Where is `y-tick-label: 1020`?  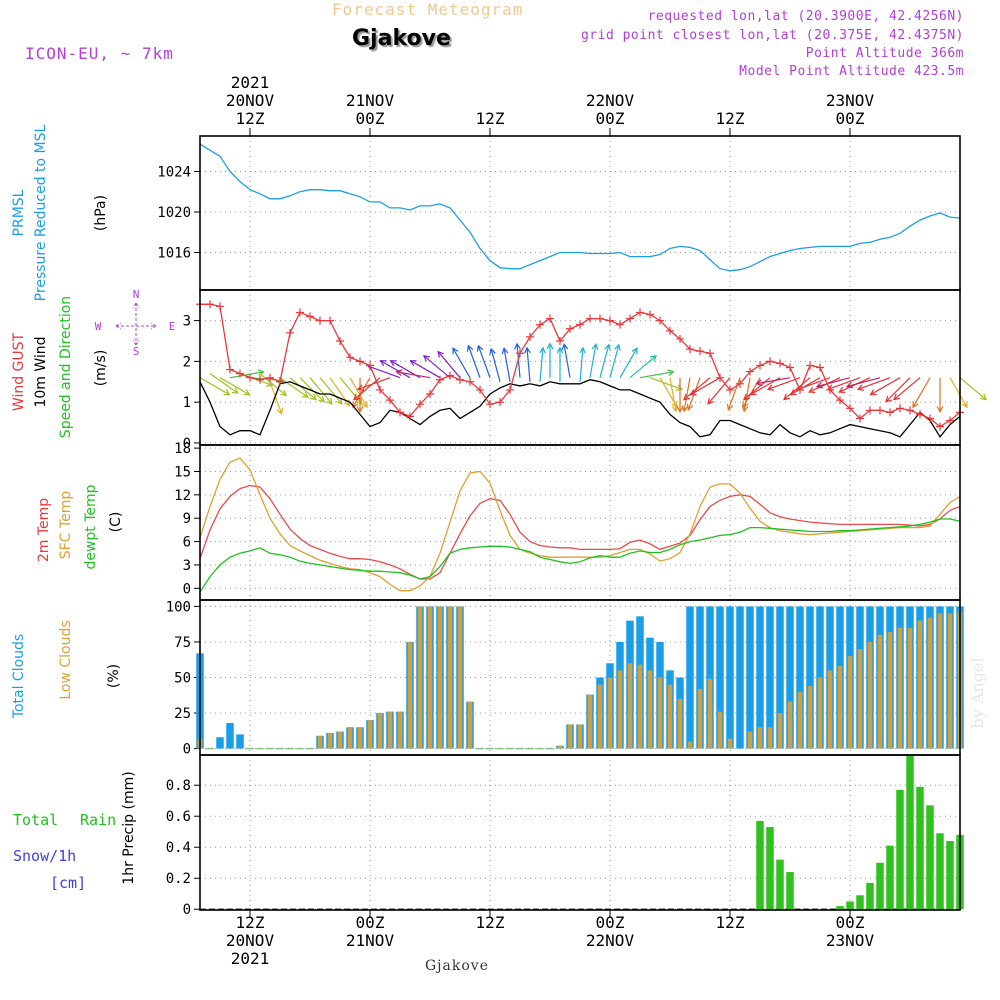 y-tick-label: 1020 is located at coordinates (174, 213).